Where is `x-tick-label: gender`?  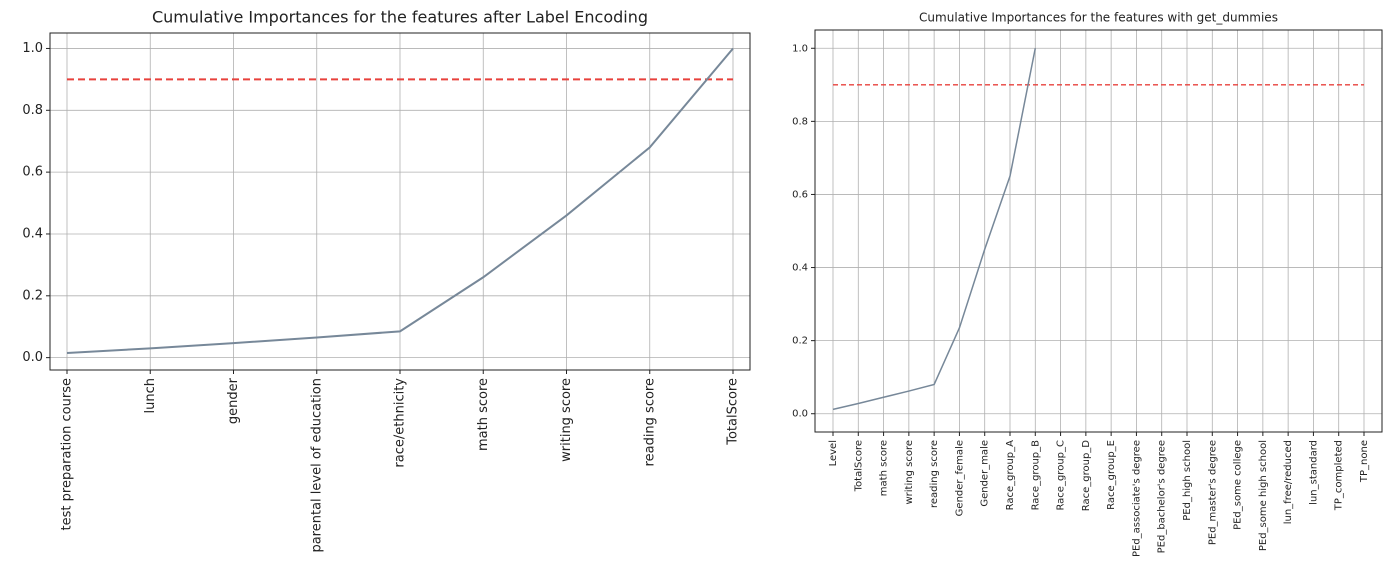 x-tick-label: gender is located at coordinates (233, 400).